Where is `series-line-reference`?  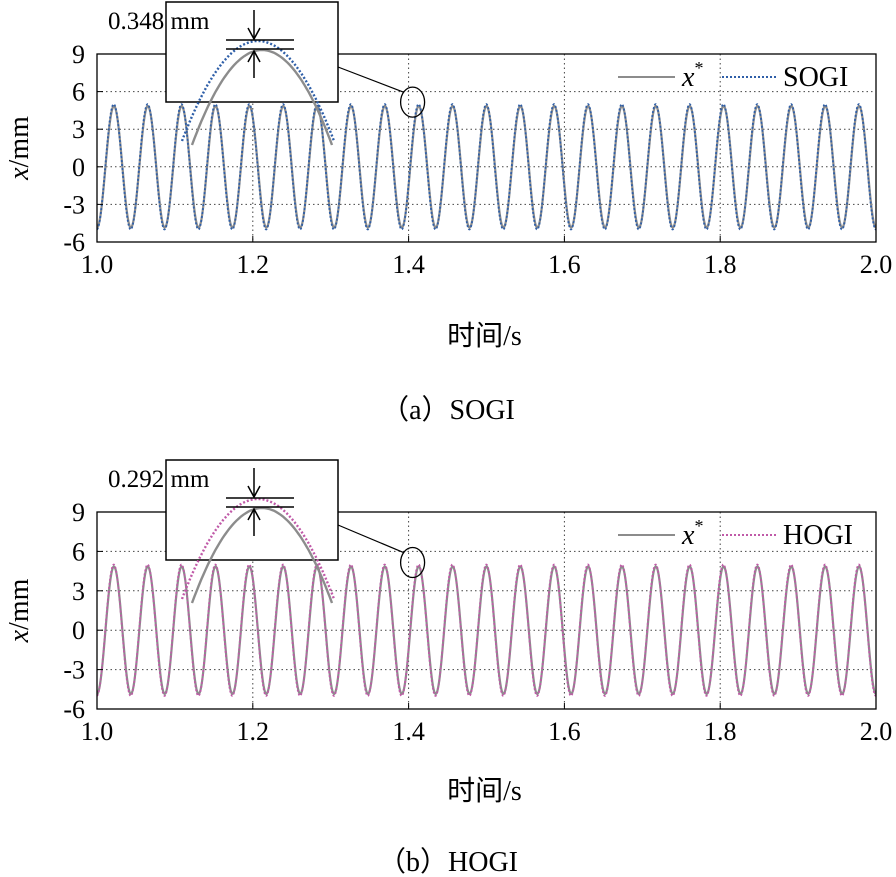
series-line-reference is located at coordinates (486, 630).